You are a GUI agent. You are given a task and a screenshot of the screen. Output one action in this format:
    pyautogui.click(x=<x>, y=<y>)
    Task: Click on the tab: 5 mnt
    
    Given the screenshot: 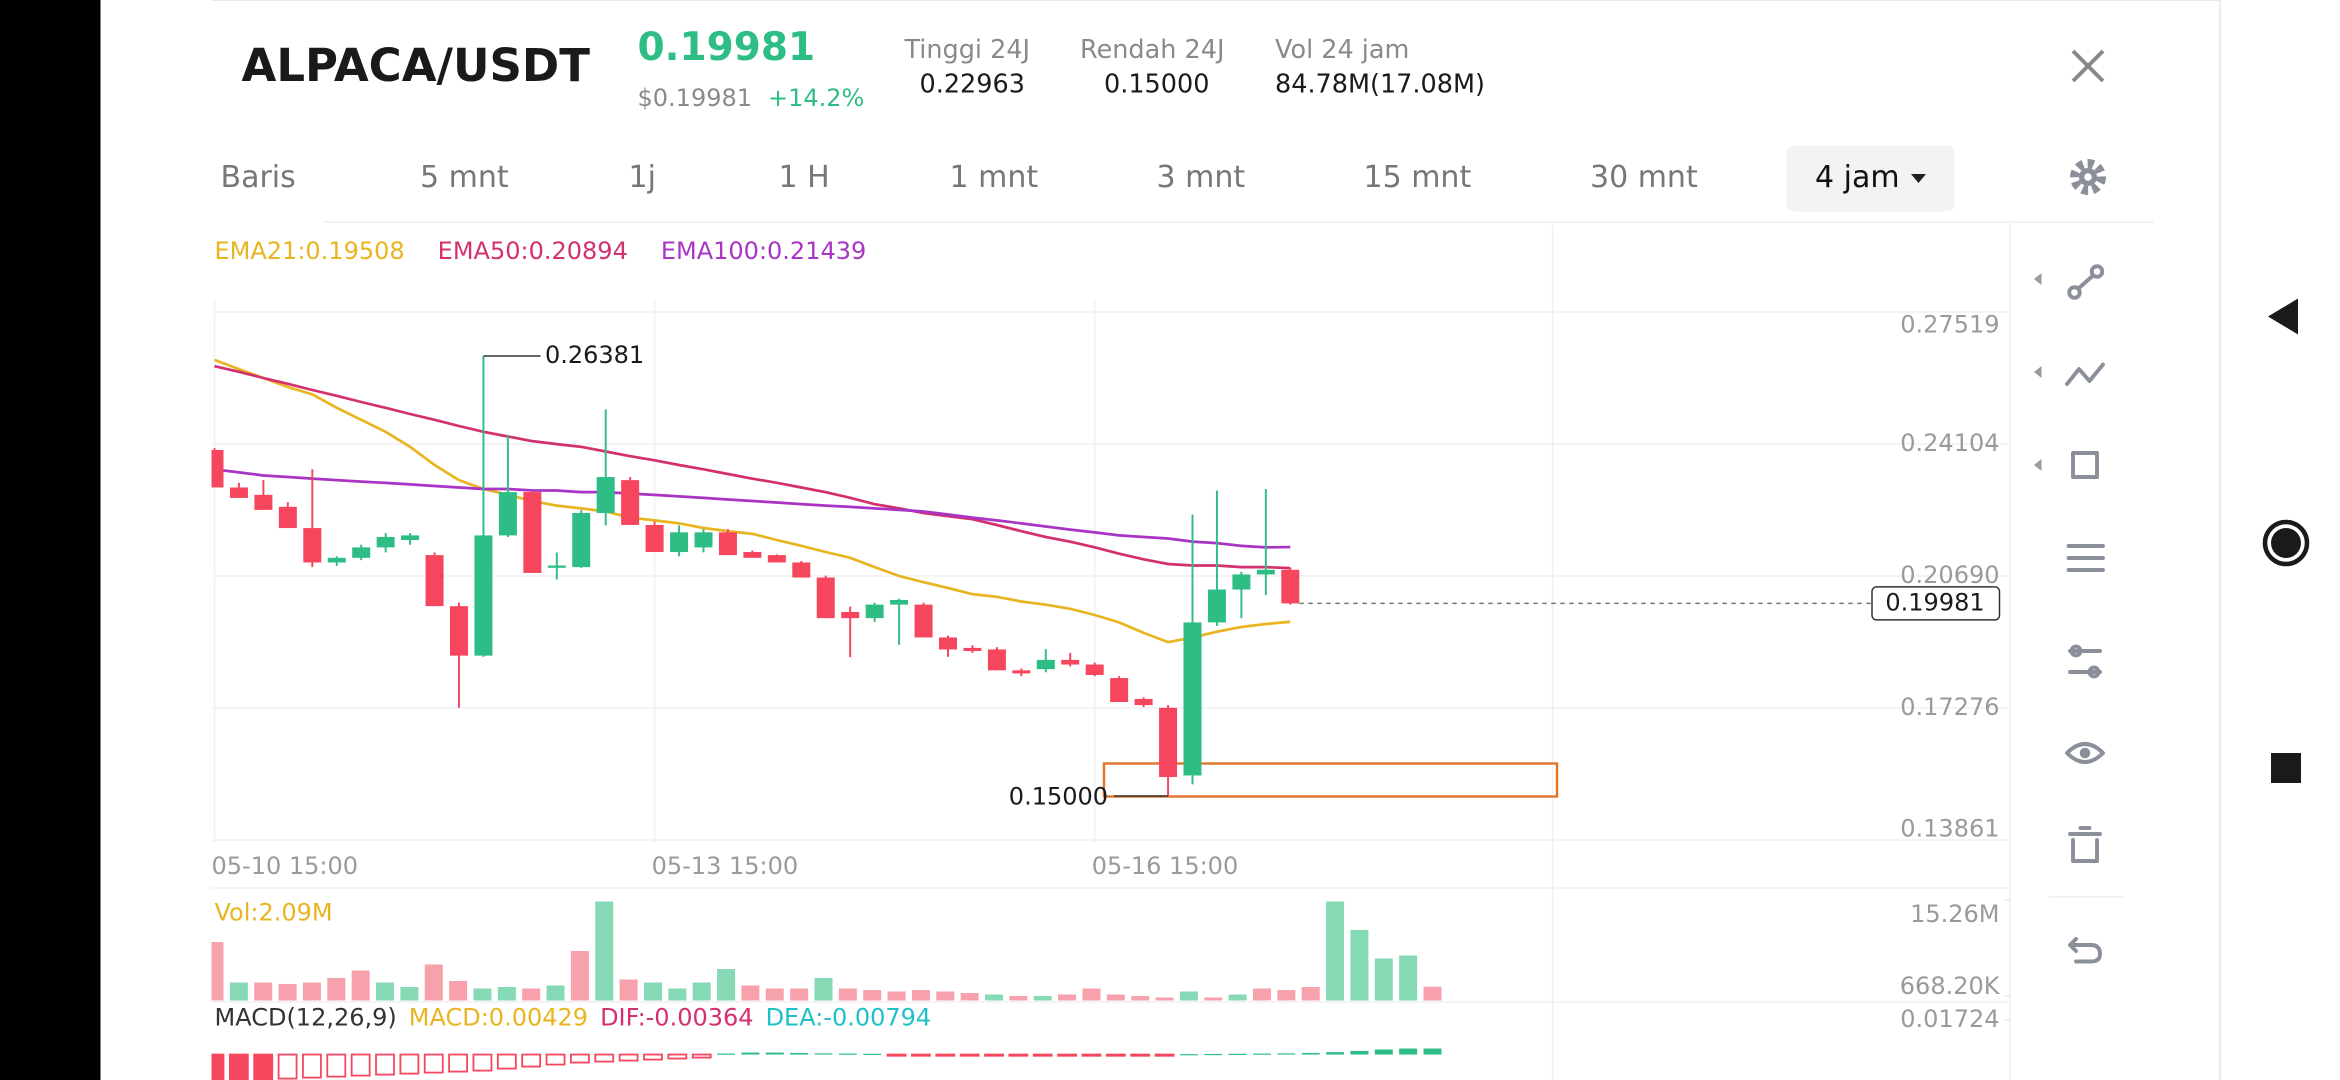 What is the action you would take?
    pyautogui.click(x=464, y=177)
    